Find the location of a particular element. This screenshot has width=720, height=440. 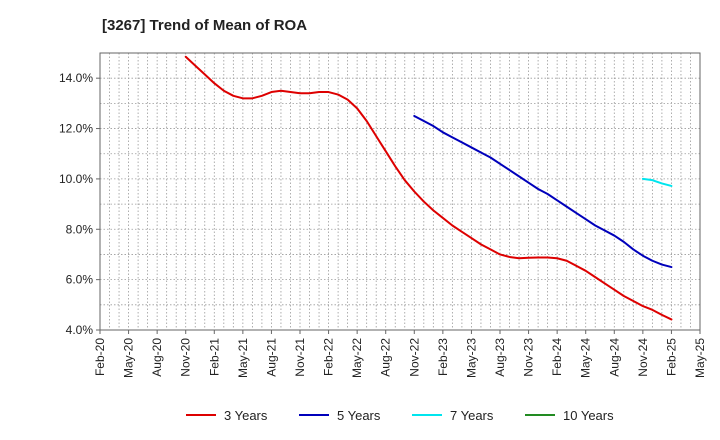

x-tick-label: Nov-24 is located at coordinates (643, 357).